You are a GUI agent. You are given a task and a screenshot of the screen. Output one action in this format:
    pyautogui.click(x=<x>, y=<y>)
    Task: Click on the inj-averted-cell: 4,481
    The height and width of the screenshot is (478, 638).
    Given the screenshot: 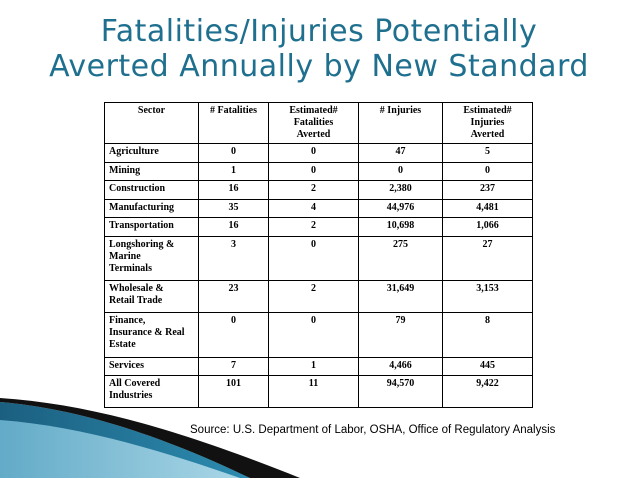 What is the action you would take?
    pyautogui.click(x=487, y=208)
    